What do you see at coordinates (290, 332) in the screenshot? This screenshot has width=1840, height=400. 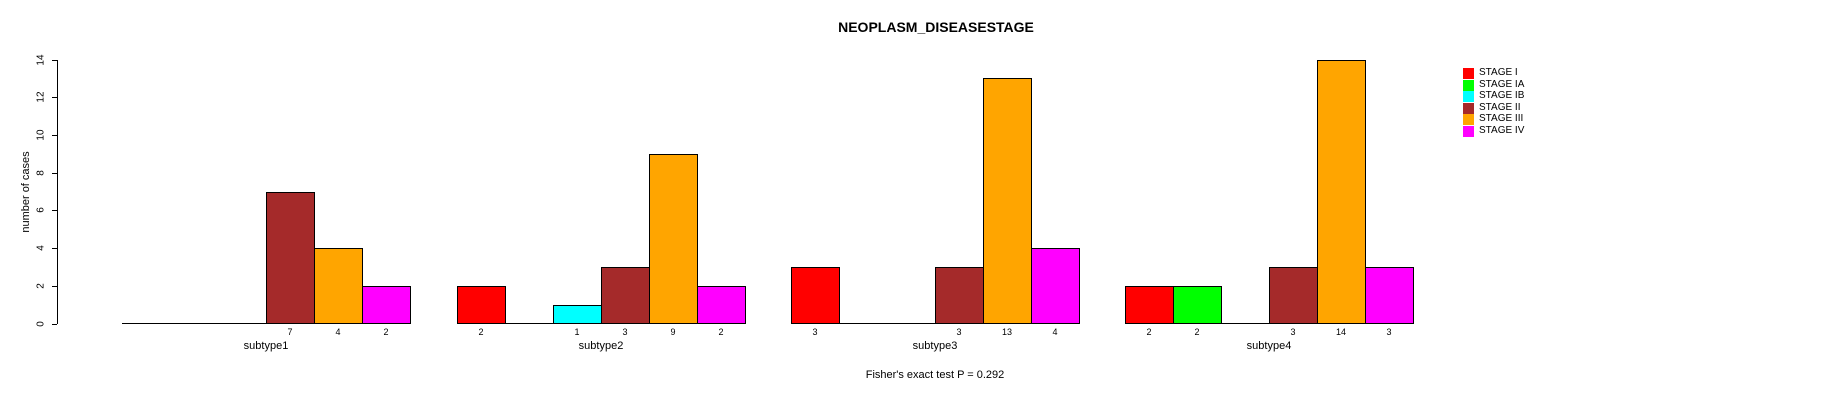 I see `bar-value-label: 7` at bounding box center [290, 332].